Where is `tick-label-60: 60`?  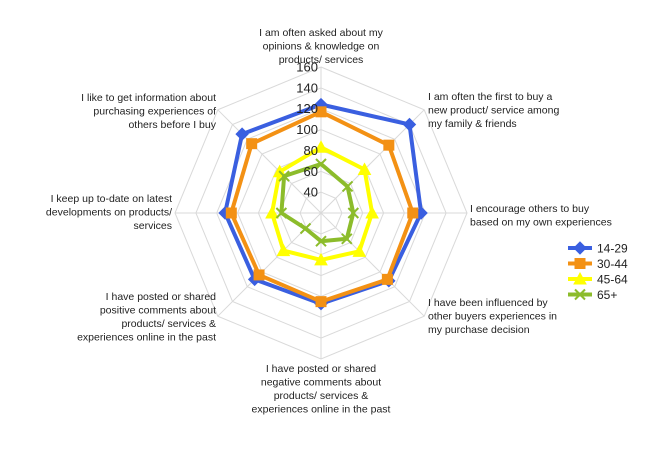 tick-label-60: 60 is located at coordinates (311, 171).